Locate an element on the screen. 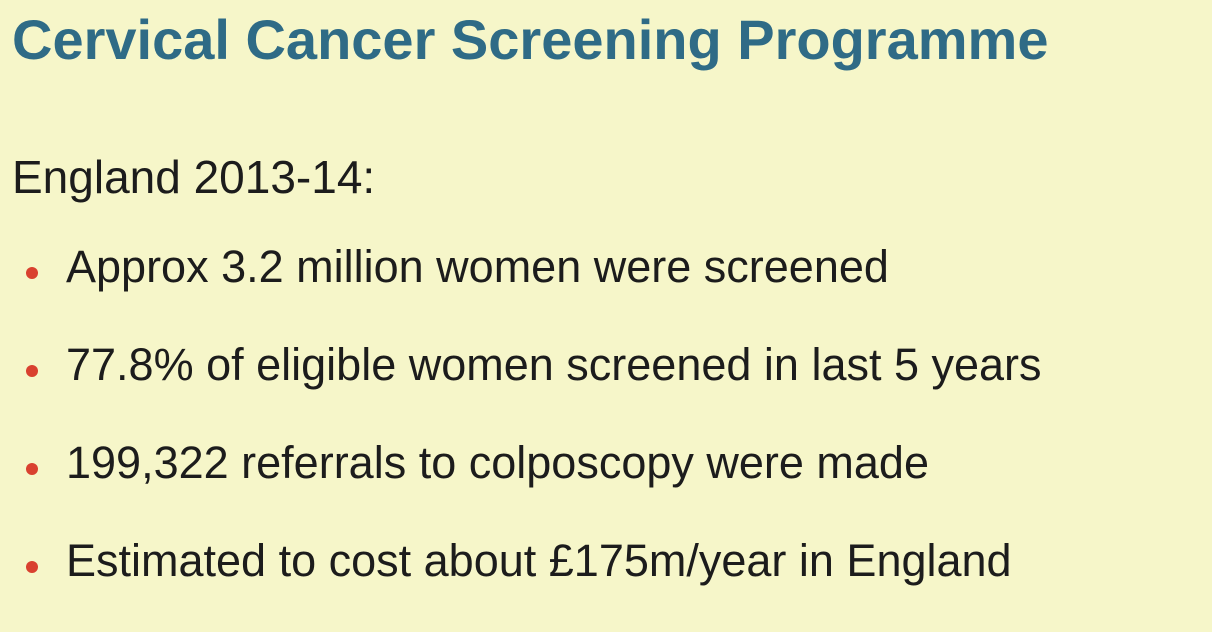 The image size is (1212, 632). bullet-text: Approx 3.2 million women were screened is located at coordinates (477, 266).